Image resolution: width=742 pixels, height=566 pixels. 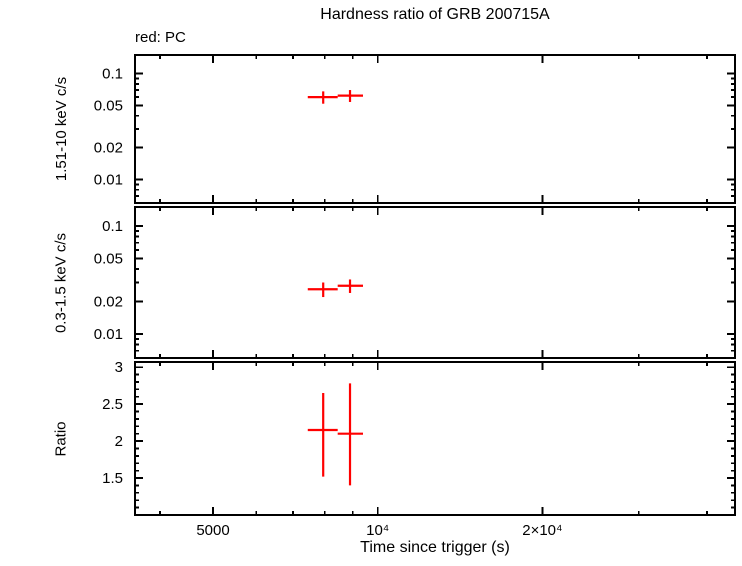 What do you see at coordinates (335, 97) in the screenshot?
I see `series-PC-hard-band` at bounding box center [335, 97].